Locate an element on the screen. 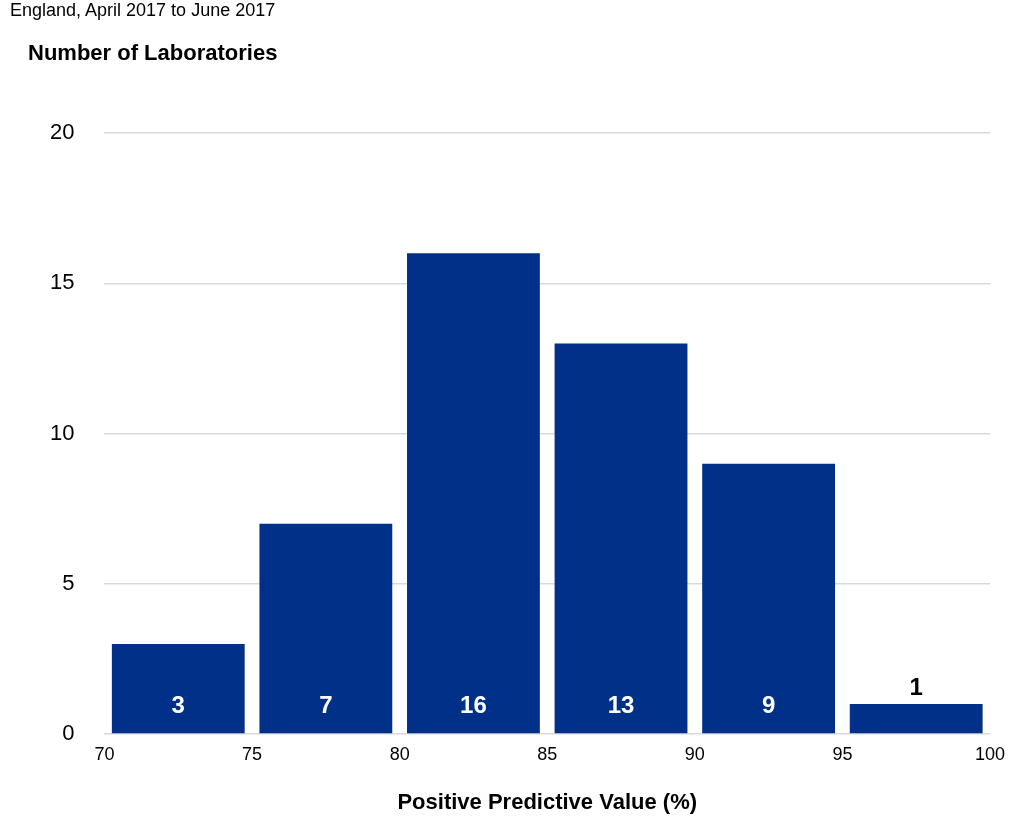  y-tick-label: 20 is located at coordinates (62, 132).